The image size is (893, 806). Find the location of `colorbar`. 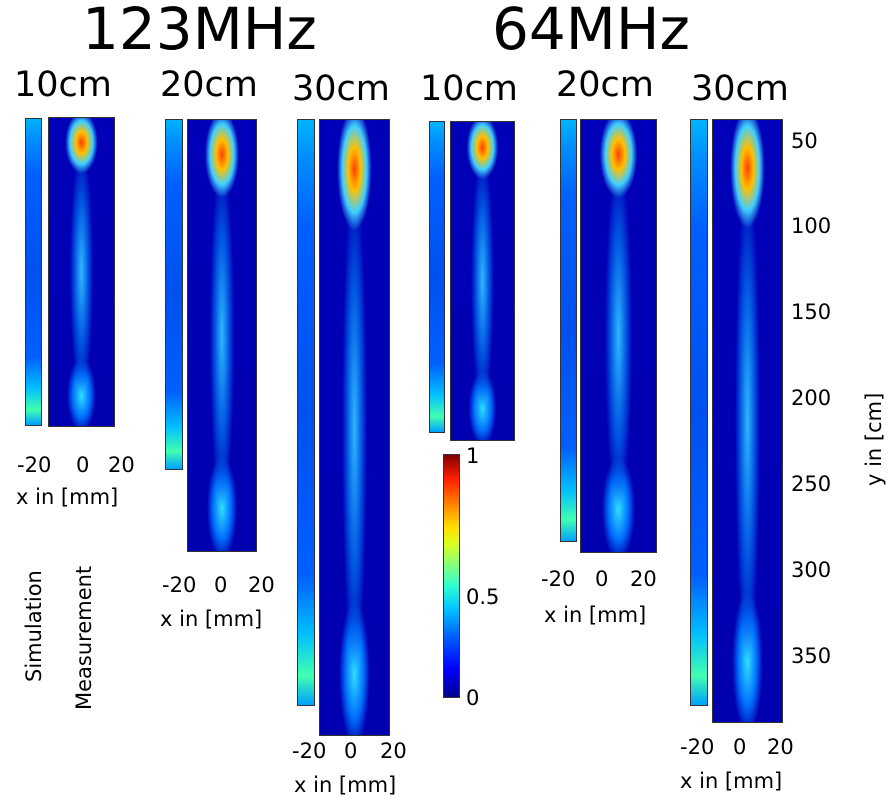

colorbar is located at coordinates (451, 576).